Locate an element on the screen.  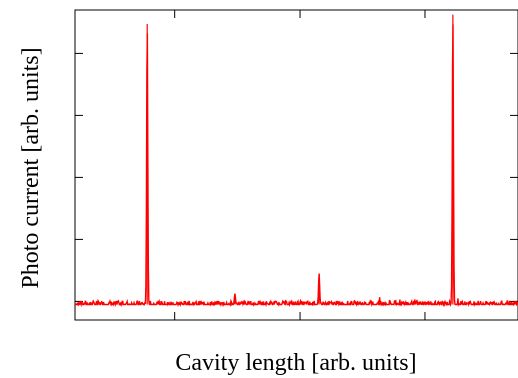
y-axis-label: Photo current [arb. units] is located at coordinates (31, 167).